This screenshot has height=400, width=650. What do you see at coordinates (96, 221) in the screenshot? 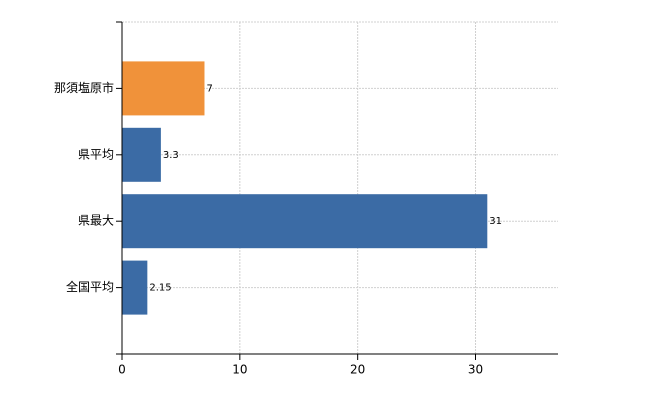
I see `y-tick-label: 県最大` at bounding box center [96, 221].